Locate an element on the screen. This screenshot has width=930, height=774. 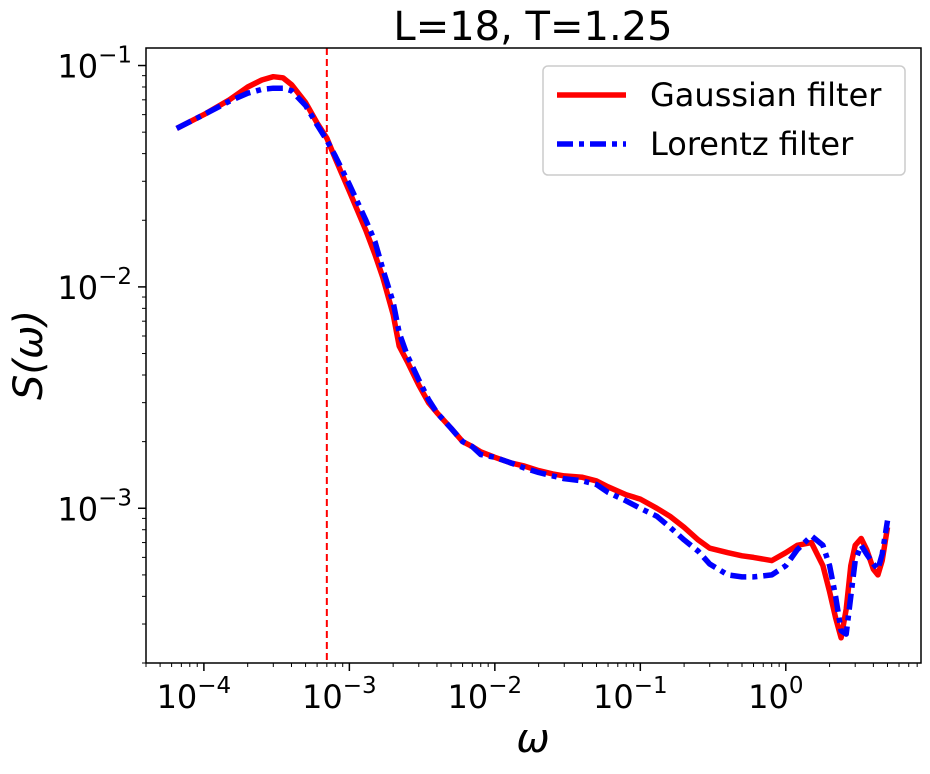
legend-box is located at coordinates (724, 120).